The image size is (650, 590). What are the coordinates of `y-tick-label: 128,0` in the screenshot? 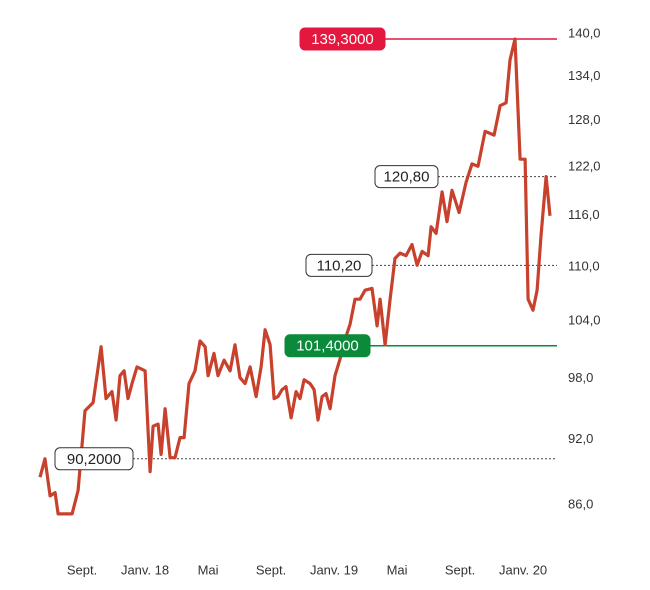 It's located at (584, 119).